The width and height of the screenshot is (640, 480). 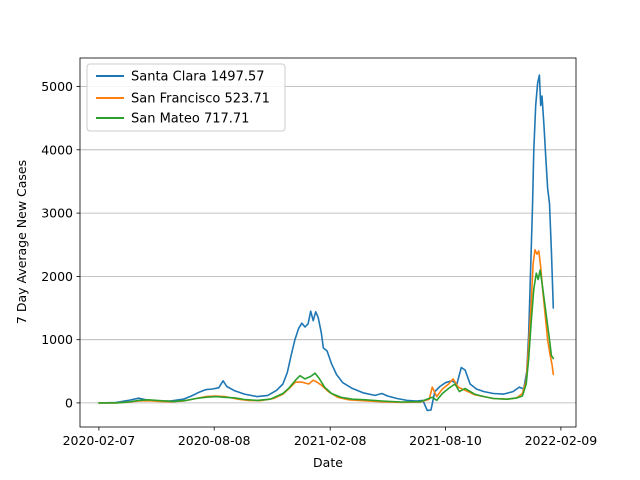 I want to click on legend-box, so click(x=186, y=97).